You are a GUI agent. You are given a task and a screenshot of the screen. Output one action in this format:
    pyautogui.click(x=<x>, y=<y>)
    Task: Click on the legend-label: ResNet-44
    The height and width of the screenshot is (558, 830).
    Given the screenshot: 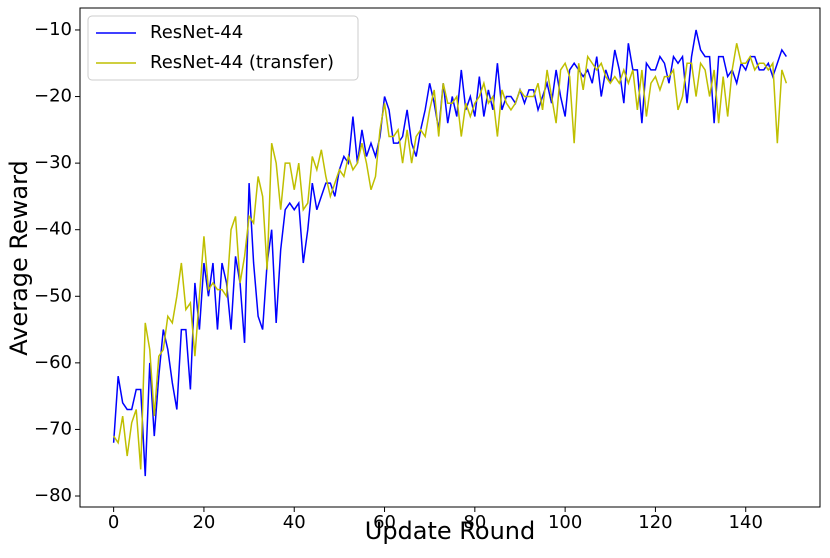 What is the action you would take?
    pyautogui.click(x=196, y=32)
    